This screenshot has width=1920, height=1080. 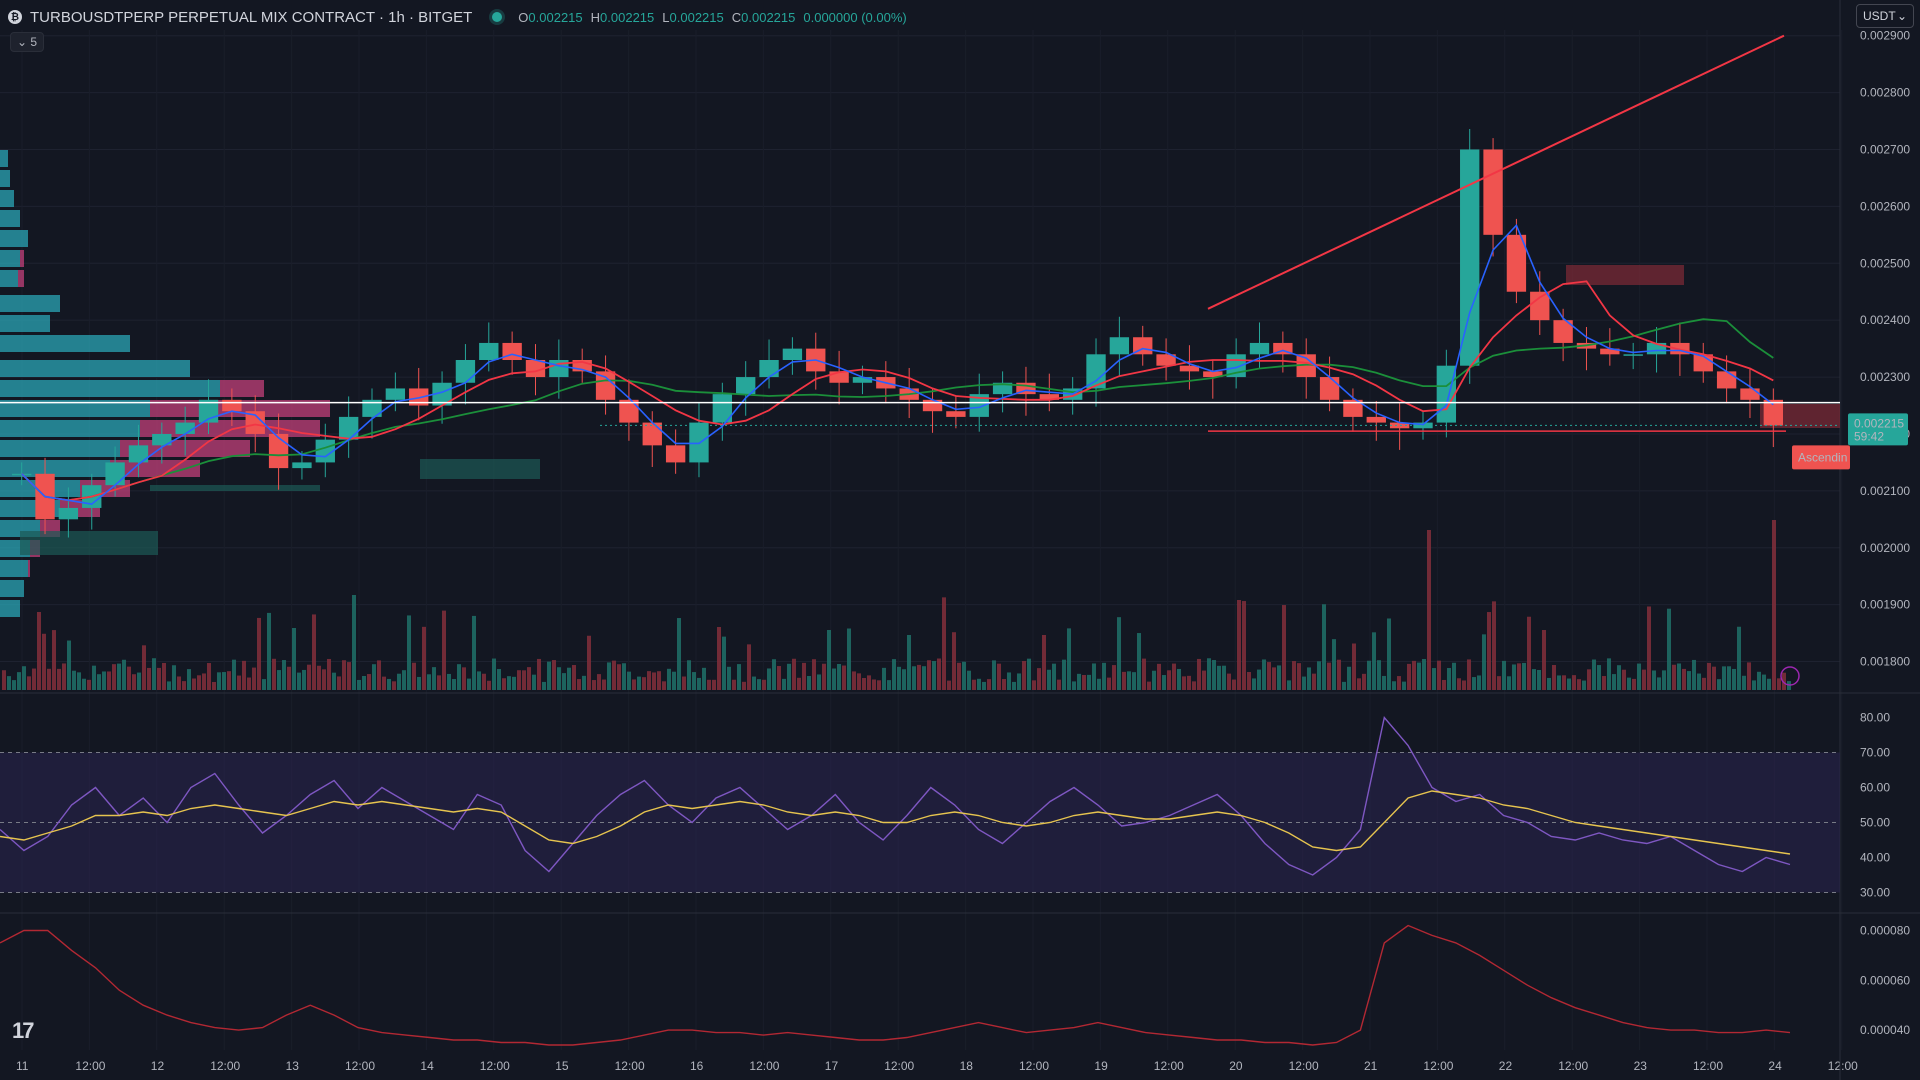 What do you see at coordinates (523, 17) in the screenshot?
I see `open-label: O` at bounding box center [523, 17].